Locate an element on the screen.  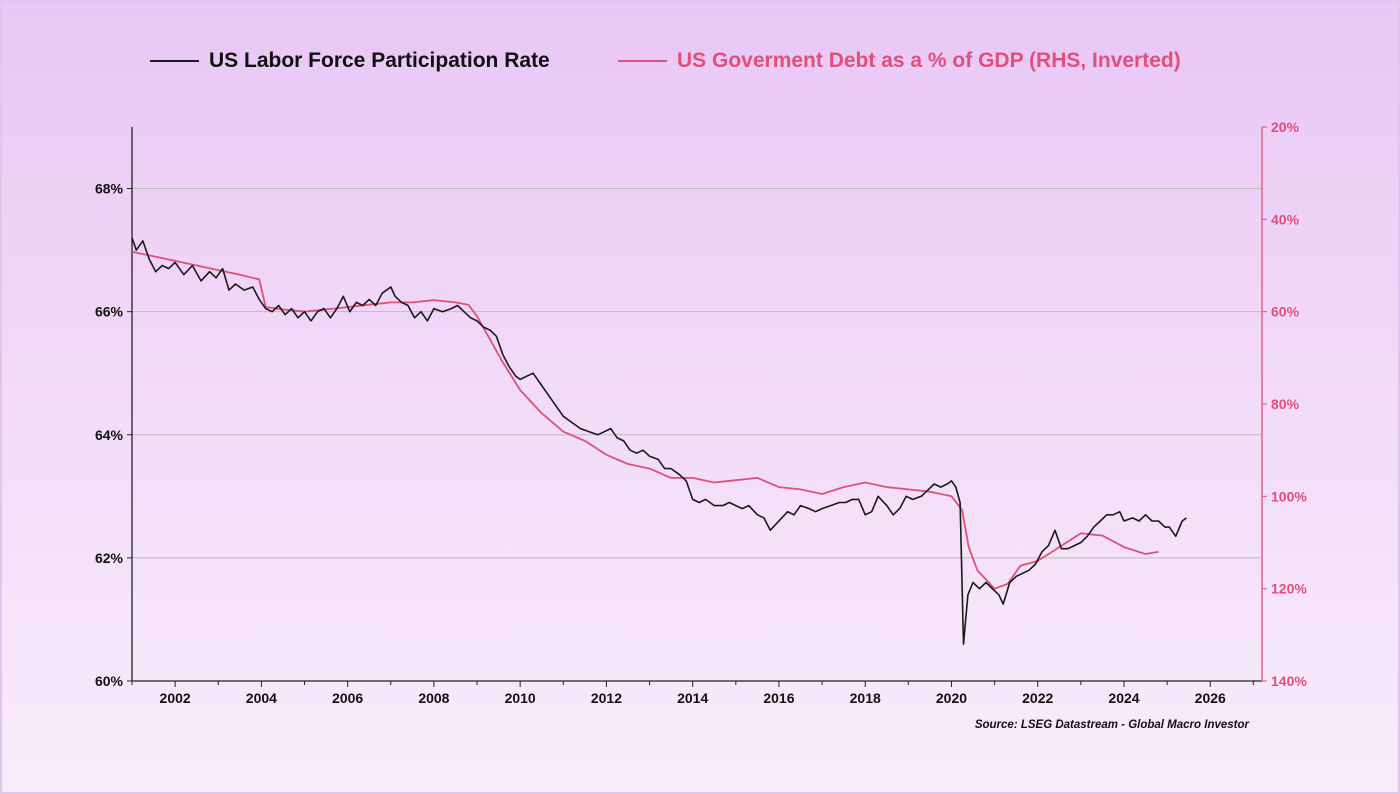
left-tick-label: 68% is located at coordinates (109, 189).